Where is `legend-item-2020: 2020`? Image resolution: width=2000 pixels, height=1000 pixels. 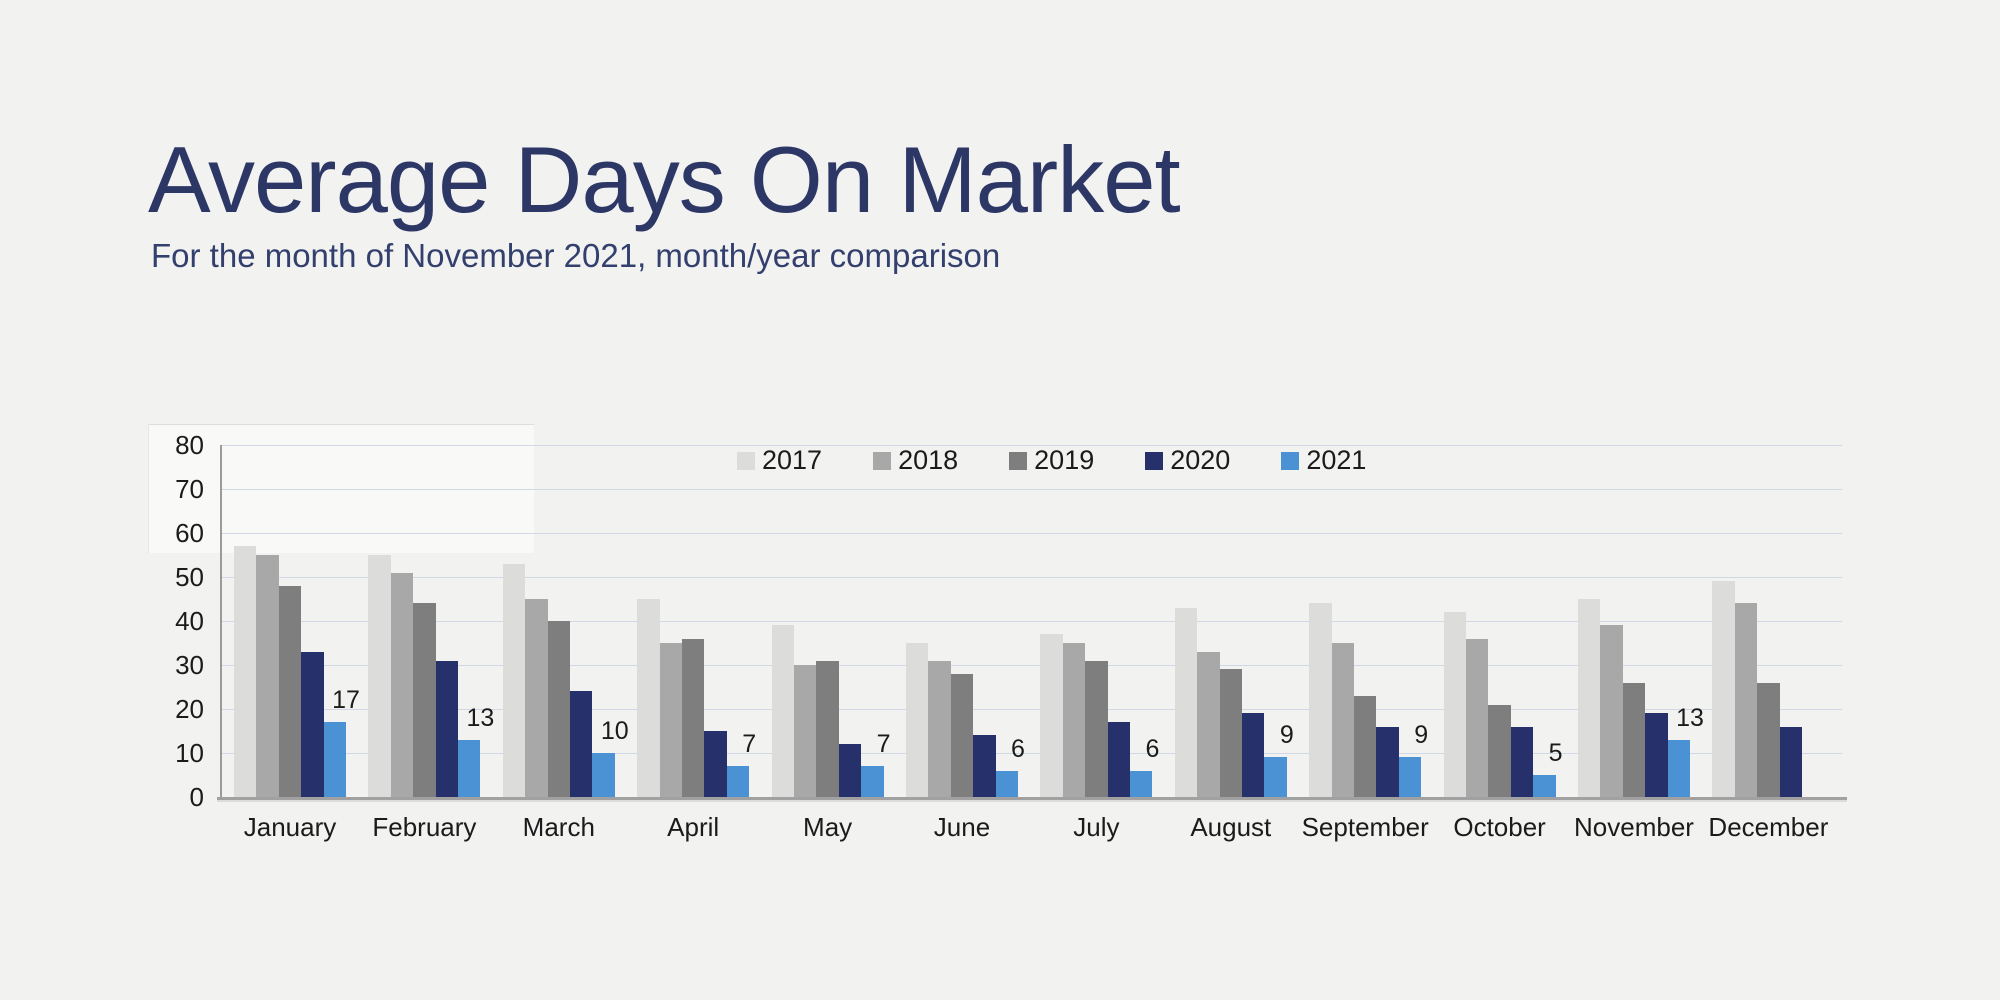
legend-item-2020: 2020 is located at coordinates (1187, 460).